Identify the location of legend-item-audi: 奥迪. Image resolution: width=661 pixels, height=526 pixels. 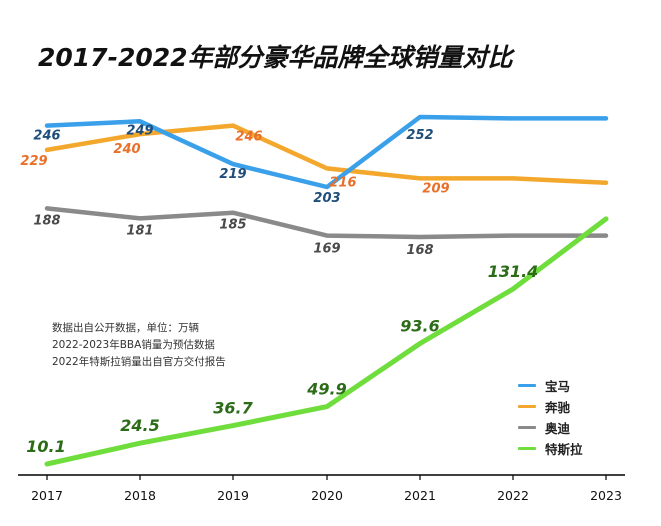
(550, 427).